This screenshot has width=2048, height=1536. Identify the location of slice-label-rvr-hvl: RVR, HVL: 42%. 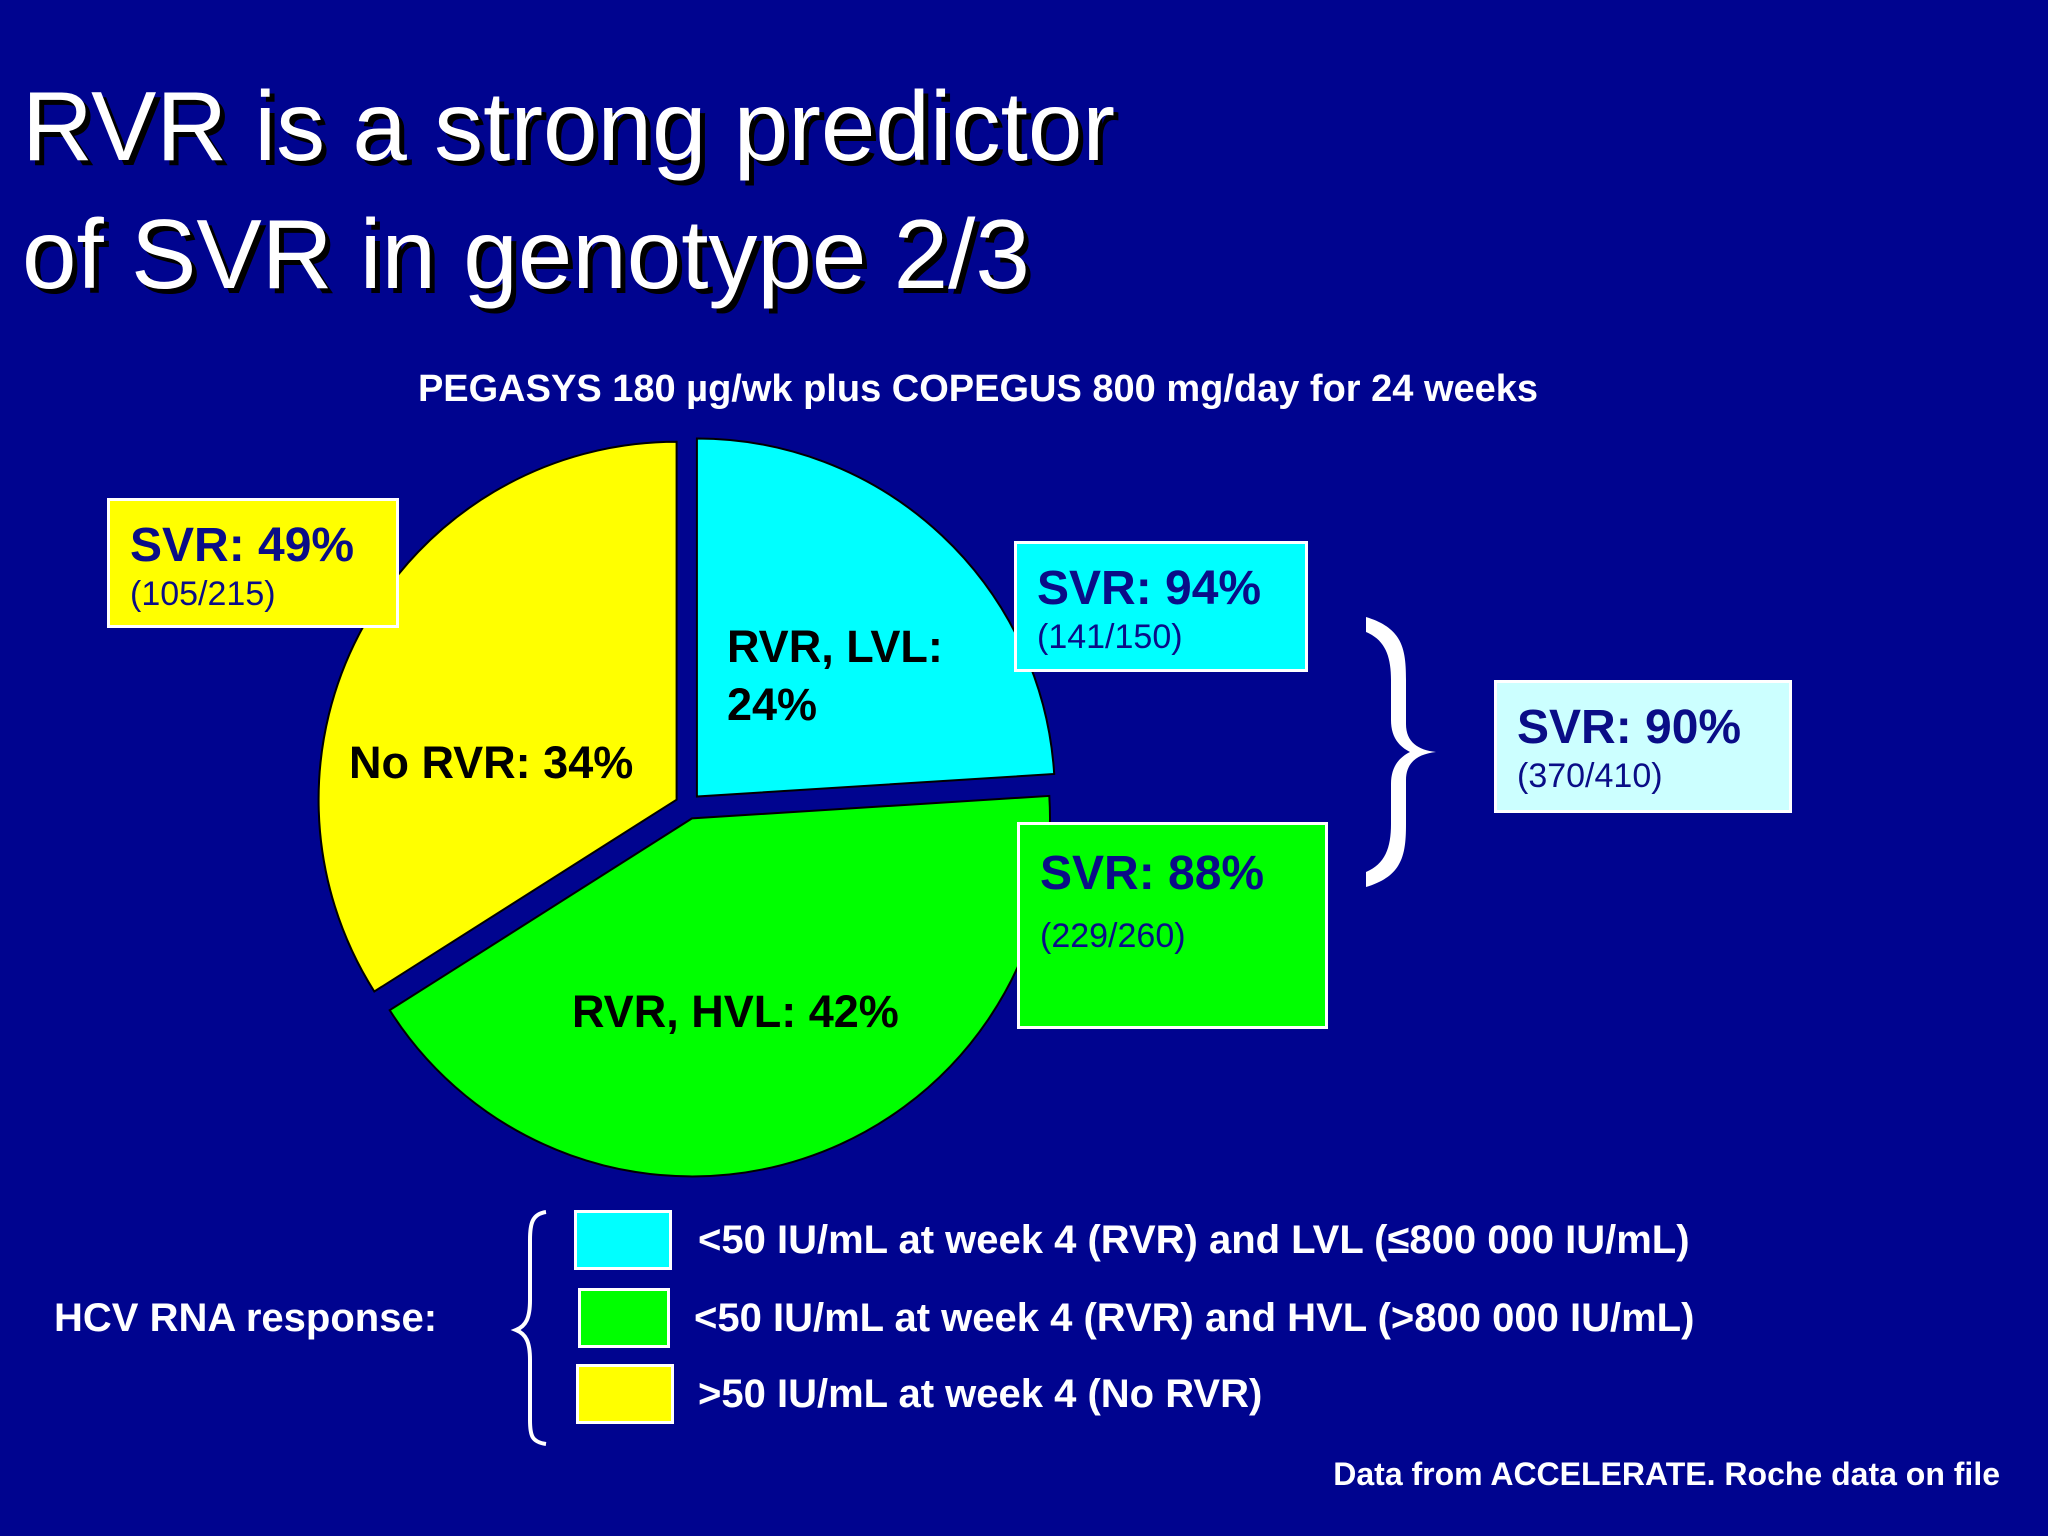
(735, 1011).